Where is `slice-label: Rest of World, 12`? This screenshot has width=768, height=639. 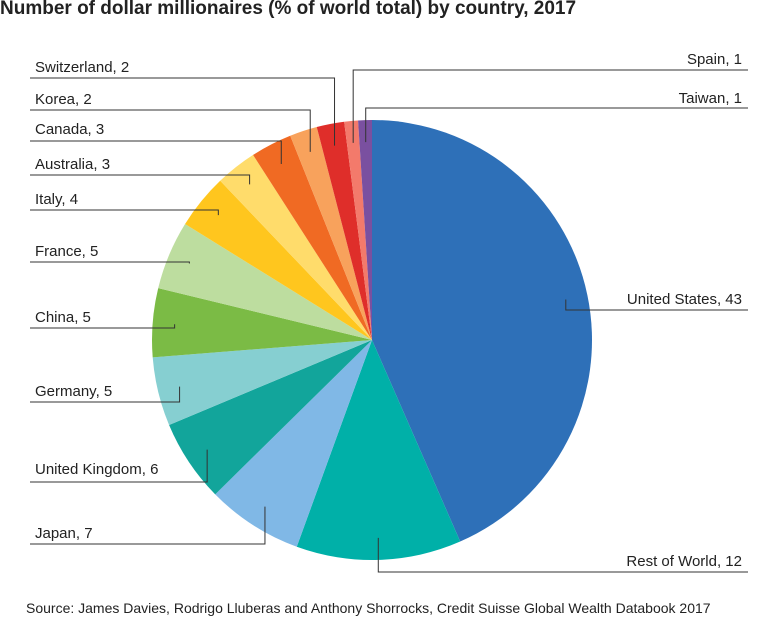
slice-label: Rest of World, 12 is located at coordinates (684, 561).